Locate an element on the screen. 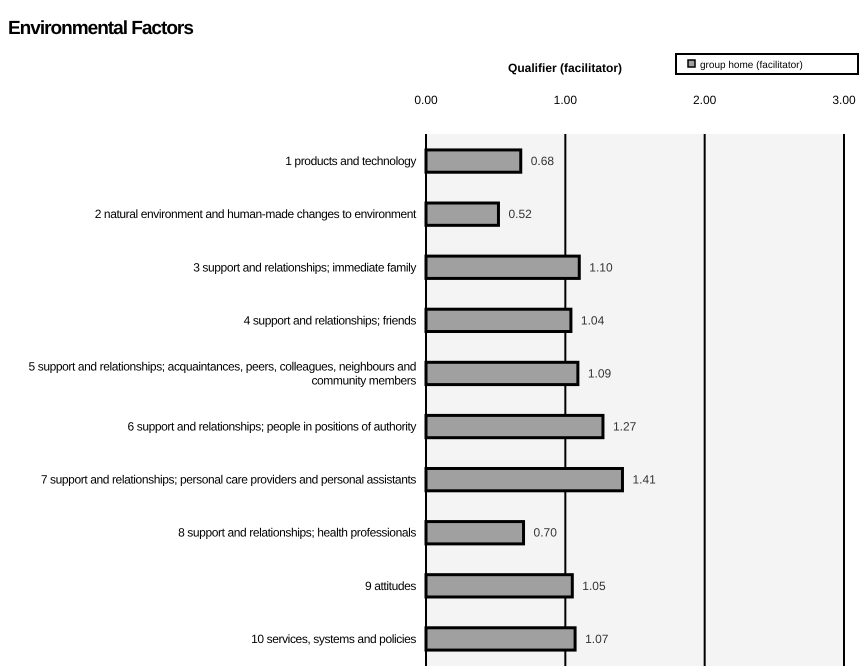 The height and width of the screenshot is (668, 860). y-tick-label: 3 support and relationships; immediate family is located at coordinates (304, 267).